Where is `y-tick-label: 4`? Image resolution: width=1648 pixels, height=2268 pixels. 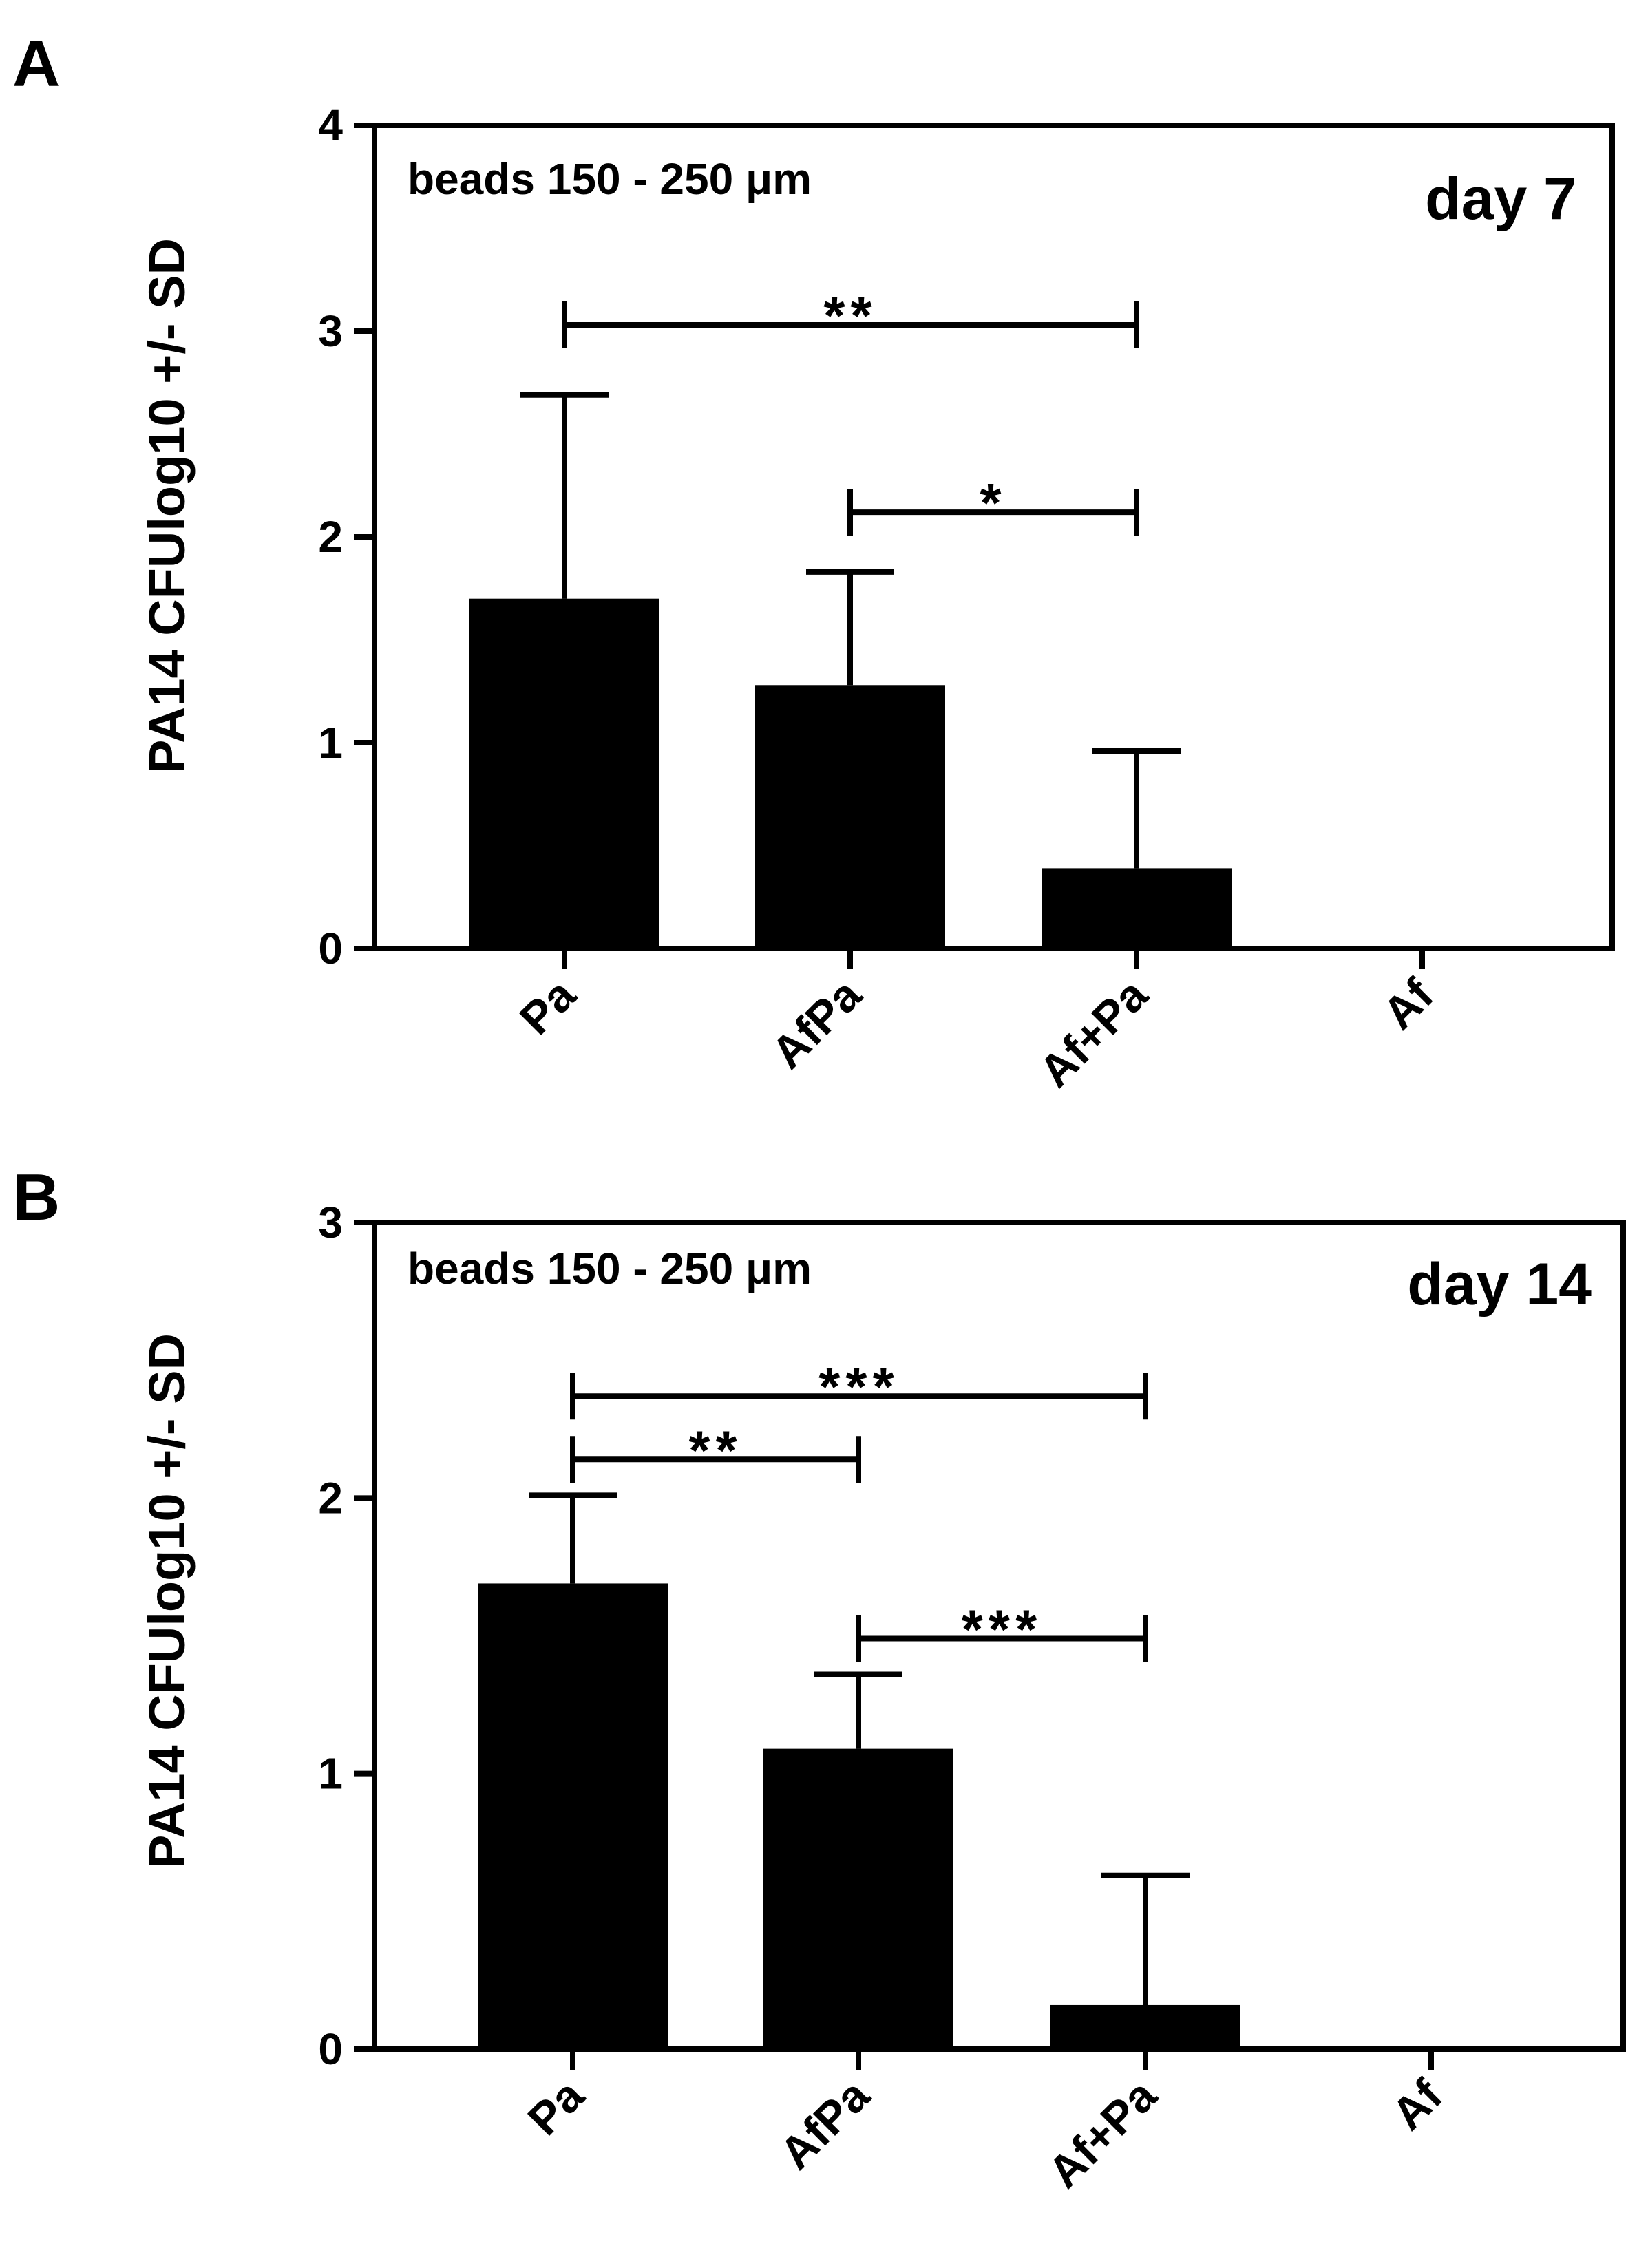
y-tick-label: 4 is located at coordinates (330, 125).